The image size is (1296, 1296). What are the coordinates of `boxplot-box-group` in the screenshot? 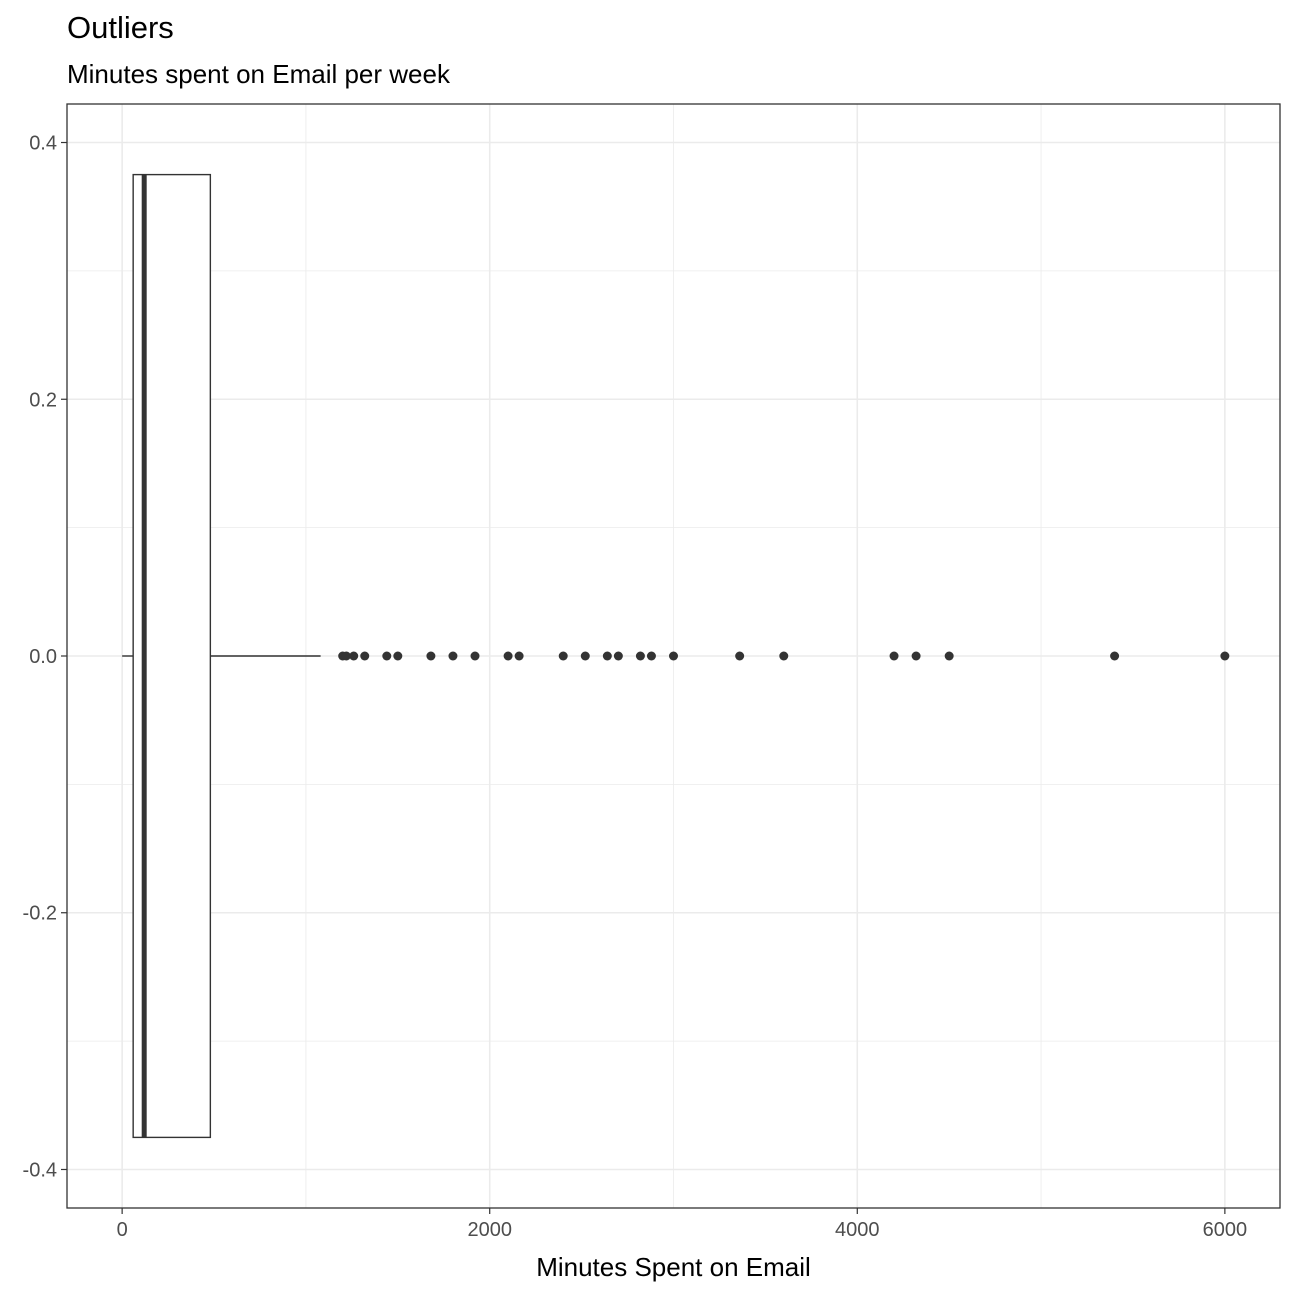 It's located at (221, 656).